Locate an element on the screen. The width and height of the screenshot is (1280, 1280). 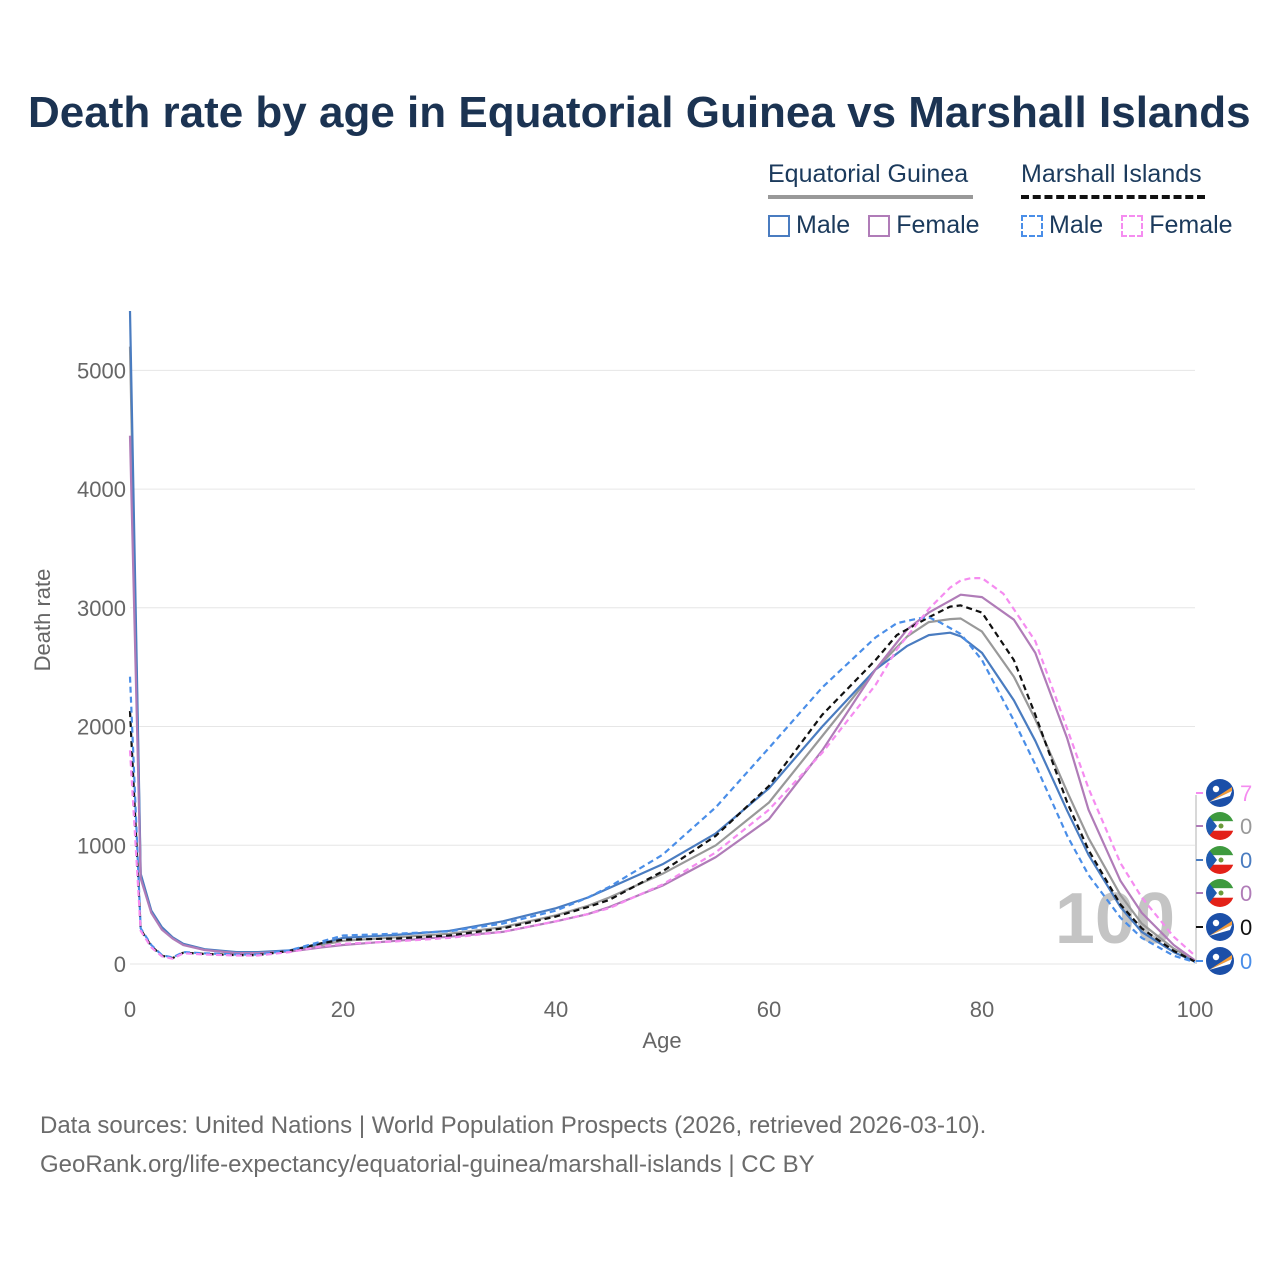
legend-heading-equatorial-guinea: Equatorial Guinea is located at coordinates (868, 174).